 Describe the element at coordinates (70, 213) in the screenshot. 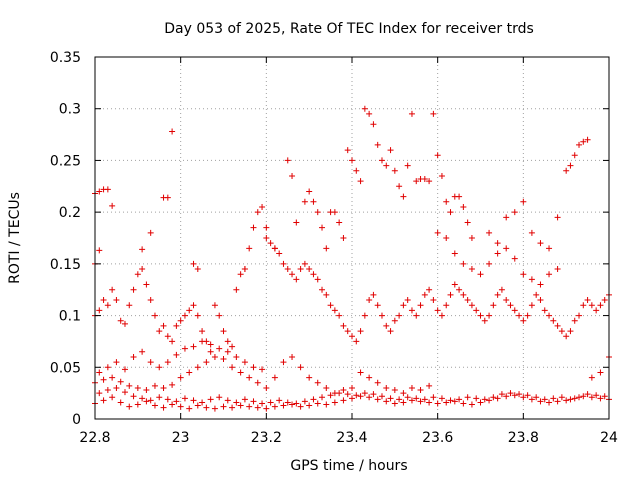

I see `y-tick-label: 0.2` at that location.